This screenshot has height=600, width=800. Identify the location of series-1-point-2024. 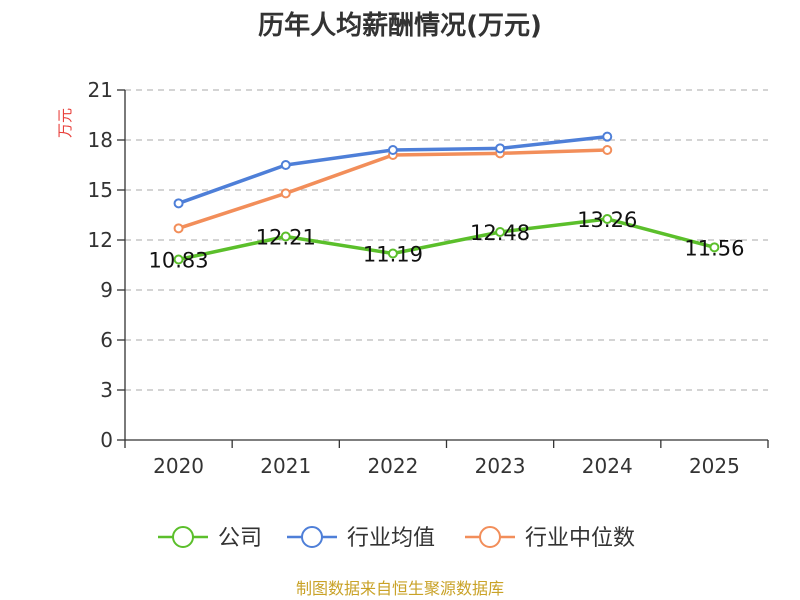
(607, 136).